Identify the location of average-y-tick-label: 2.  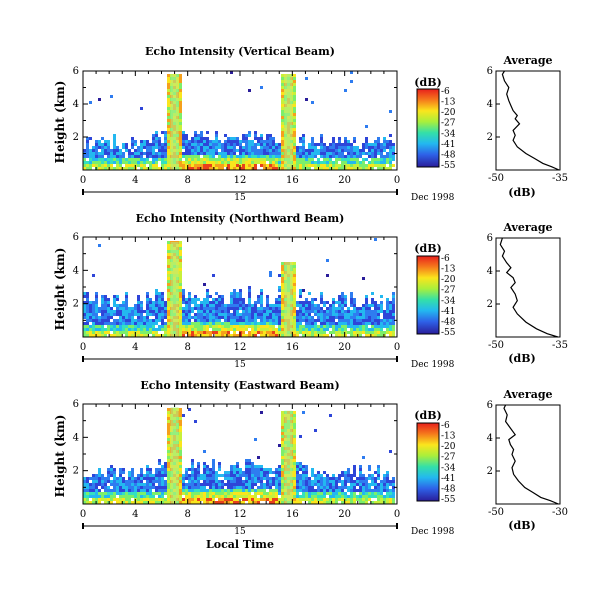
(490, 471).